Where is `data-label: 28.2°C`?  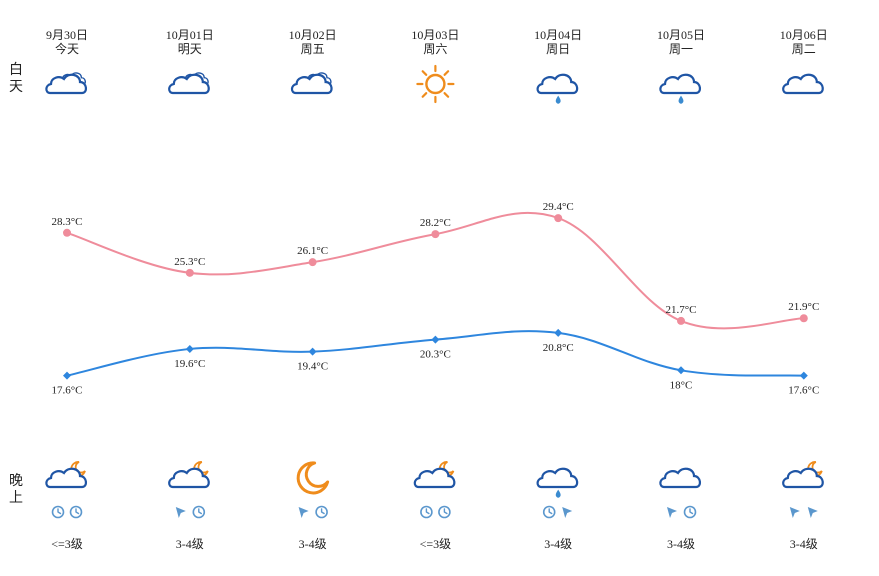
data-label: 28.2°C is located at coordinates (435, 223).